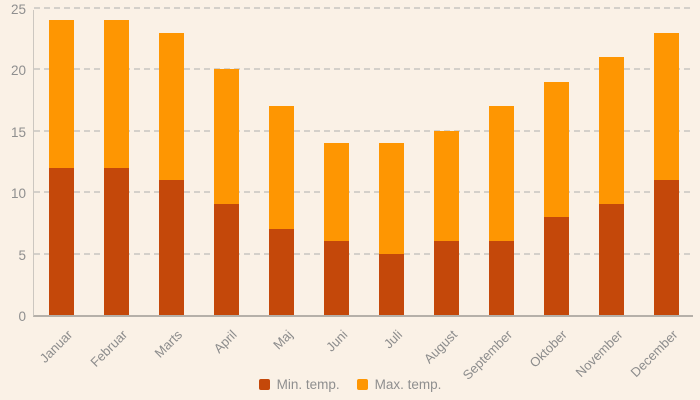  I want to click on bar-september, so click(501, 210).